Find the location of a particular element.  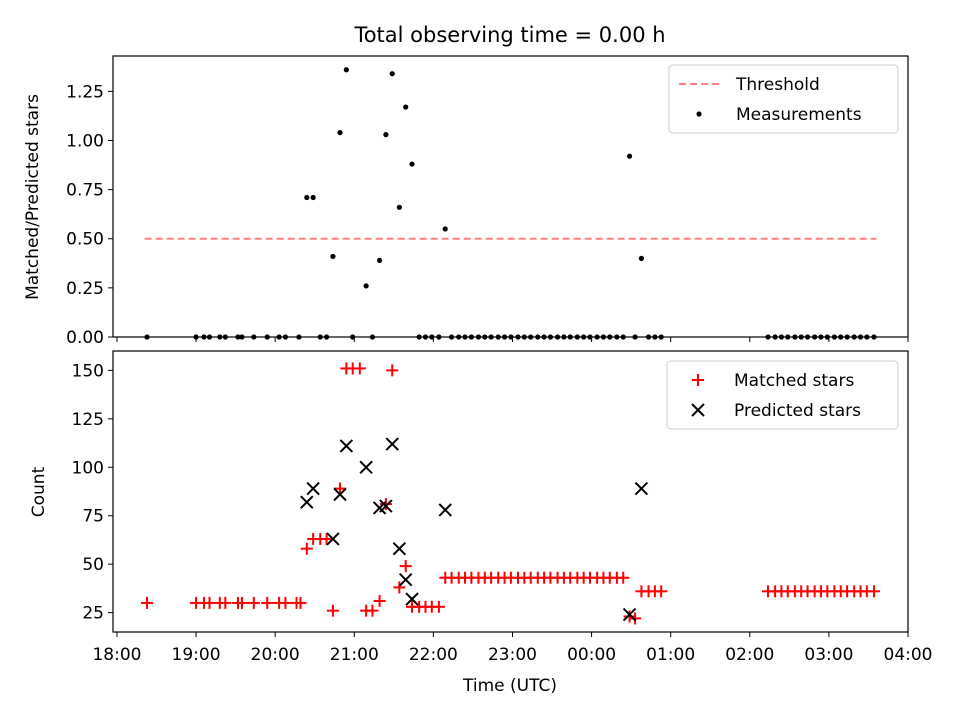

bottom-x-tick-label: 19:00 is located at coordinates (196, 655).